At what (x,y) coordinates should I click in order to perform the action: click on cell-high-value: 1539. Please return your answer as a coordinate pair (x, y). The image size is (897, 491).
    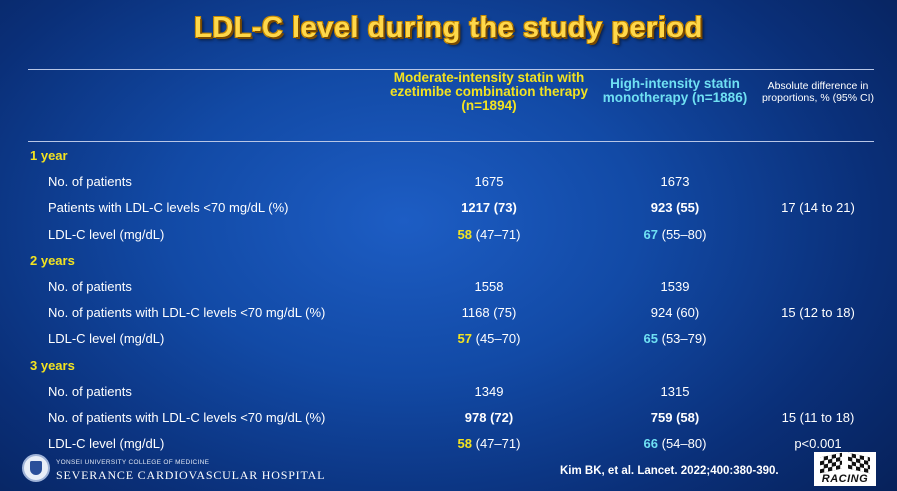
    Looking at the image, I should click on (675, 286).